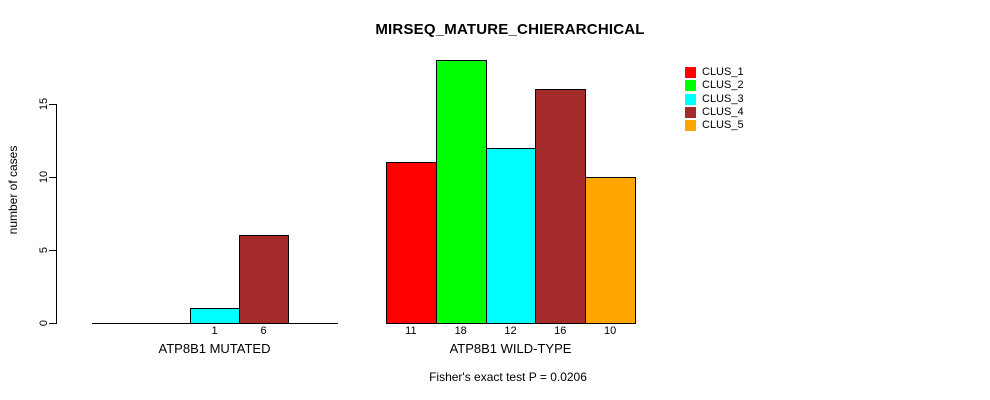 The height and width of the screenshot is (400, 990). I want to click on legend-item-clus_3: CLUS_3, so click(714, 99).